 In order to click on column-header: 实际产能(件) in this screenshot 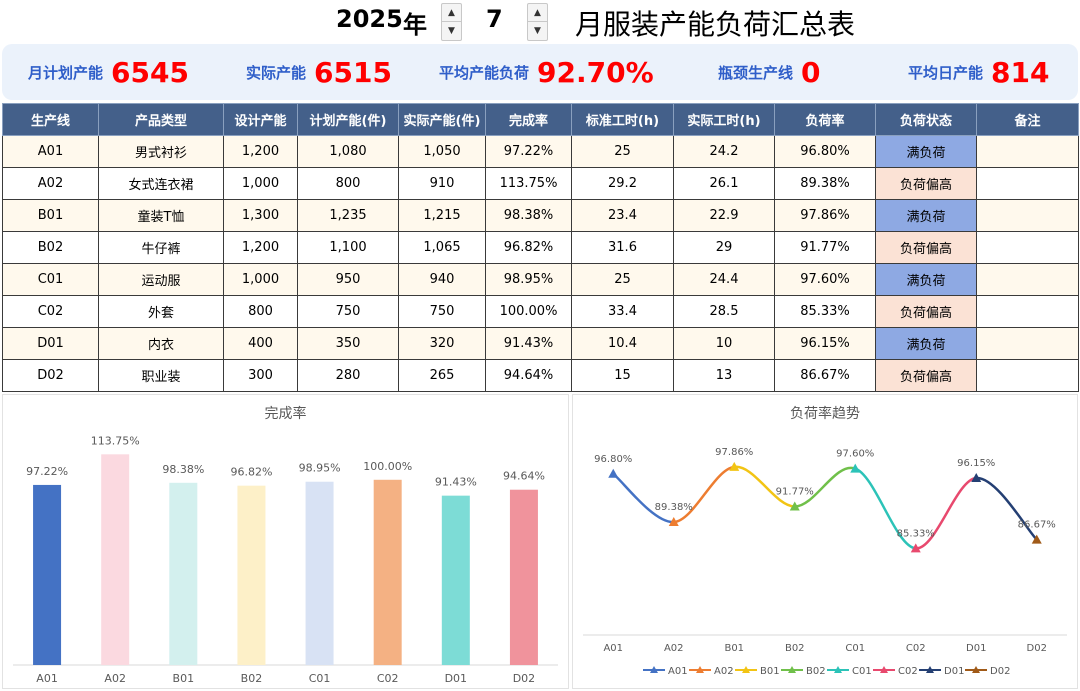, I will do `click(442, 119)`.